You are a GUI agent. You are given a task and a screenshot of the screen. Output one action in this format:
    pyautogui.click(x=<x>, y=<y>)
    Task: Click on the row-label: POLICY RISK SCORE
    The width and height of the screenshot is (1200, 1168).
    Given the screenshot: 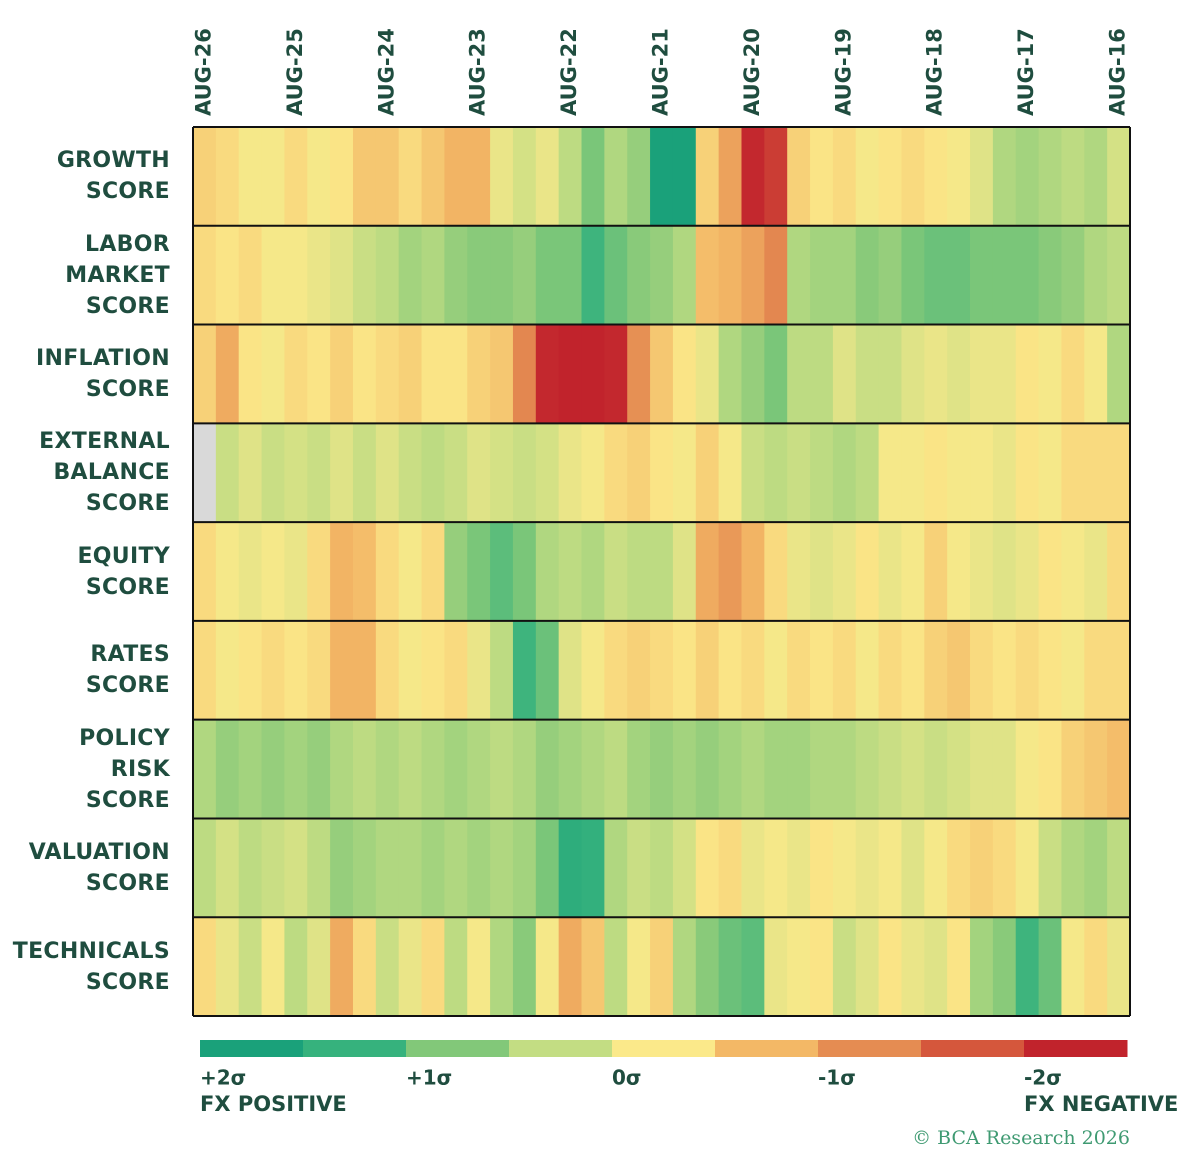 What is the action you would take?
    pyautogui.click(x=124, y=769)
    